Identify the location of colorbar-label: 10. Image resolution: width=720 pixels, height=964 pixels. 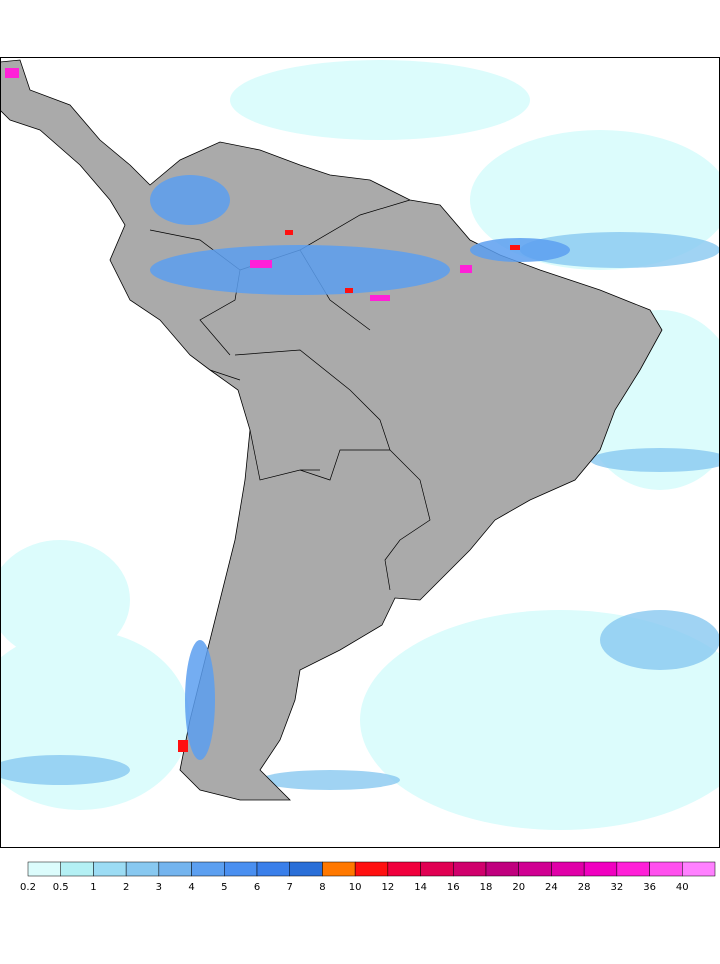
(355, 887).